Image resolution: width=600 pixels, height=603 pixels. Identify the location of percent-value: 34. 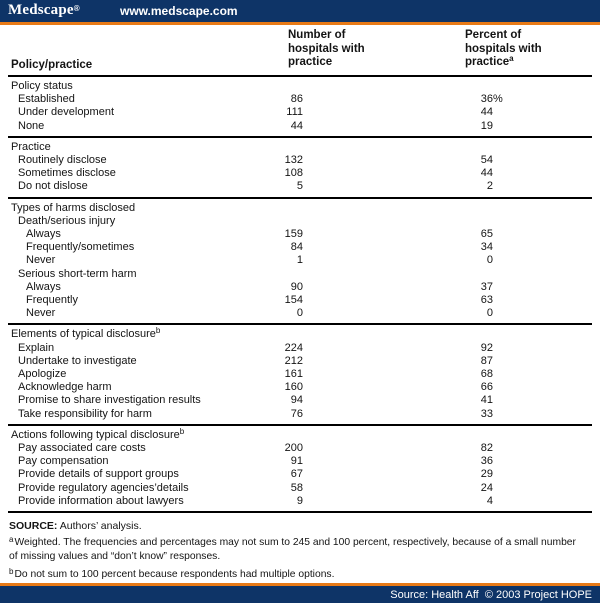
(486, 247).